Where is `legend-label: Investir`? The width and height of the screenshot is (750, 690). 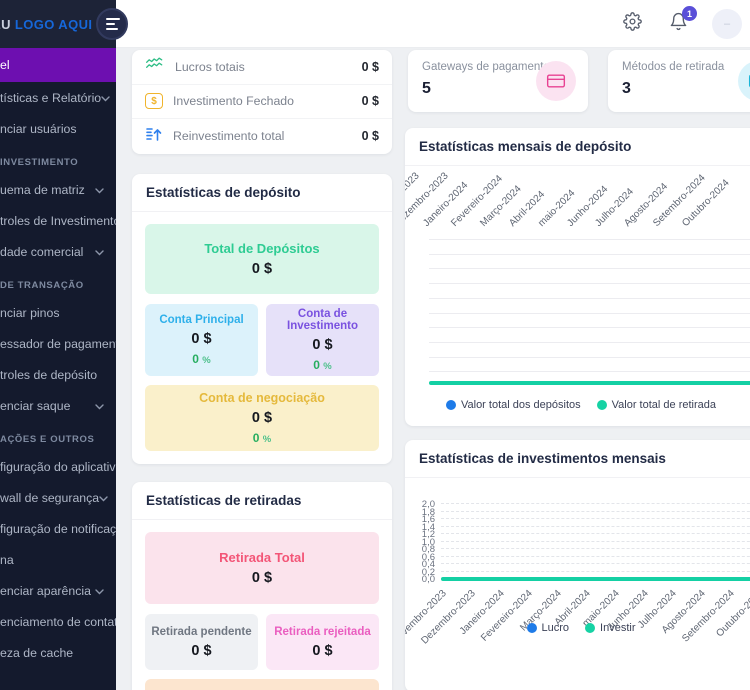 legend-label: Investir is located at coordinates (618, 628).